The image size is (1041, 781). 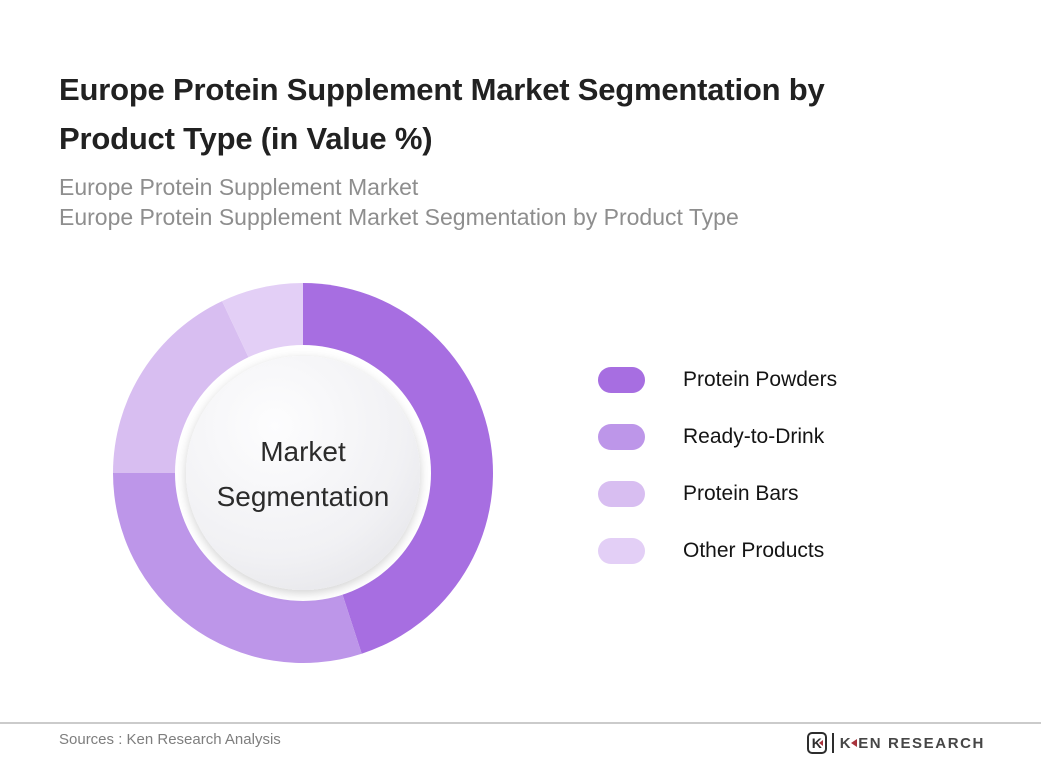 What do you see at coordinates (239, 187) in the screenshot?
I see `subtitle-line-1: Europe Protein Supplement Market` at bounding box center [239, 187].